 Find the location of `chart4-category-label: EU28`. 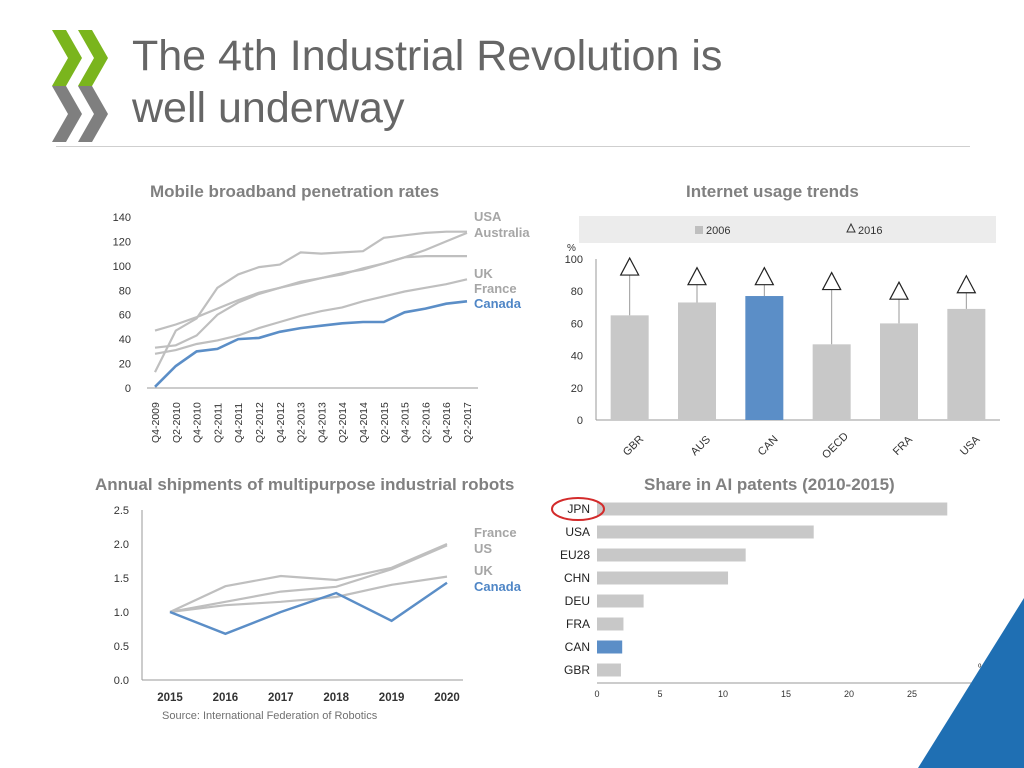

chart4-category-label: EU28 is located at coordinates (575, 555).